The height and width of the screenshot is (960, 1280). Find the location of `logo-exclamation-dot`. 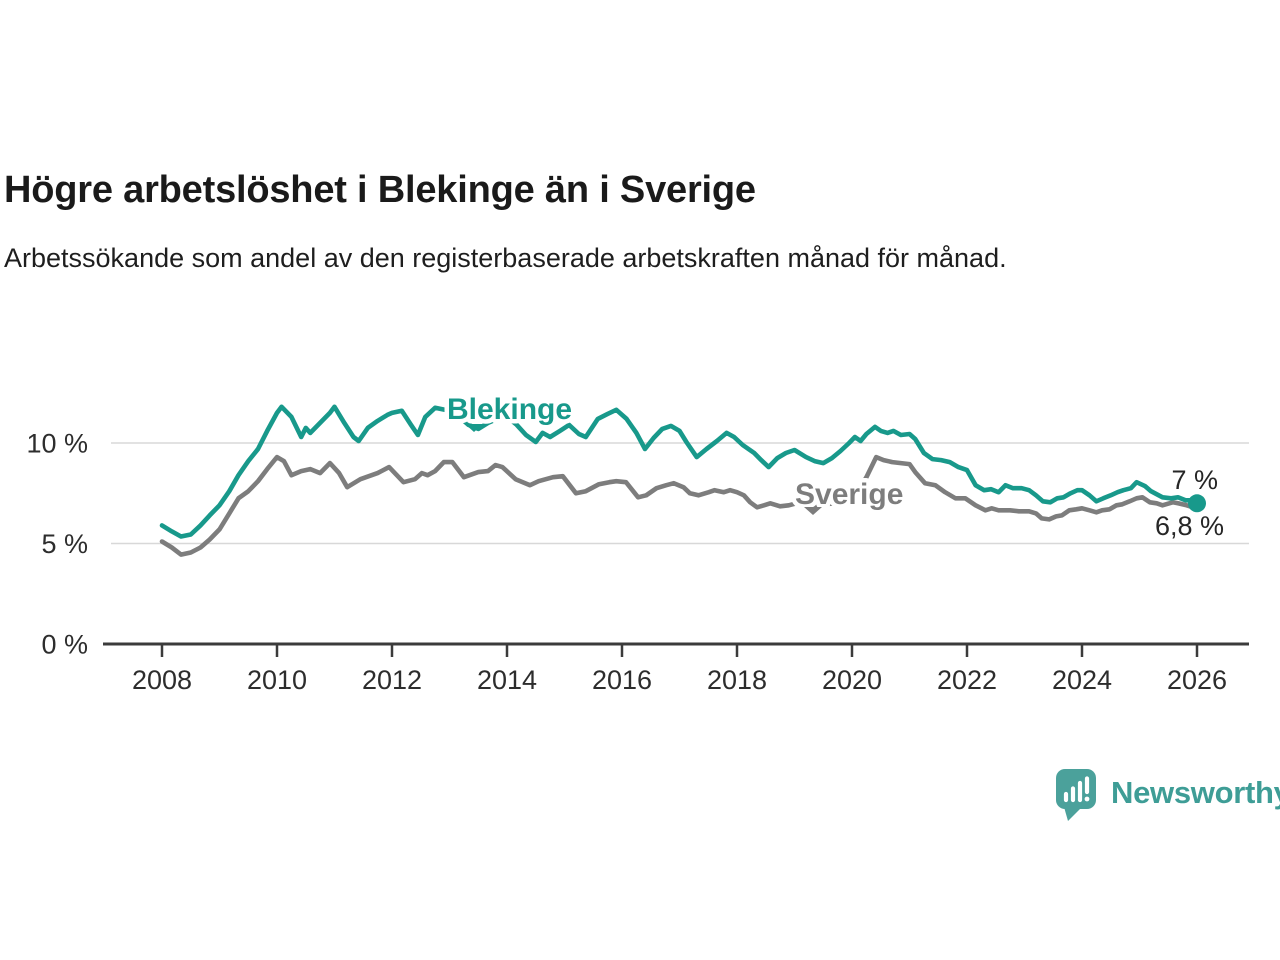

logo-exclamation-dot is located at coordinates (1087, 799).